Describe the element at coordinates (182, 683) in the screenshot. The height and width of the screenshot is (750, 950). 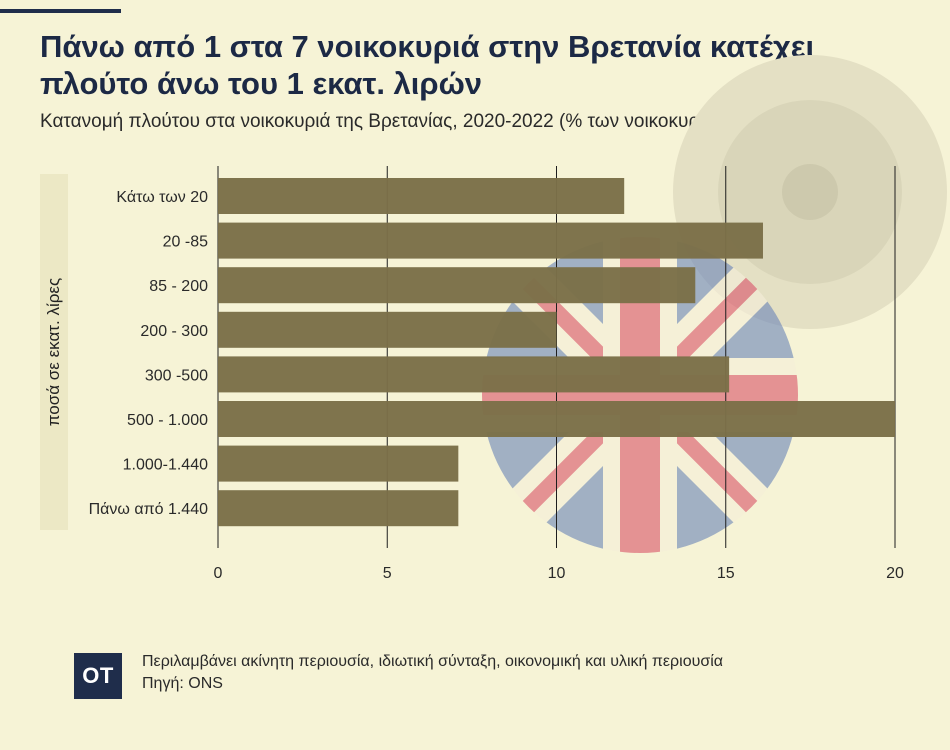
I see `source-text: Πηγή: ONS` at that location.